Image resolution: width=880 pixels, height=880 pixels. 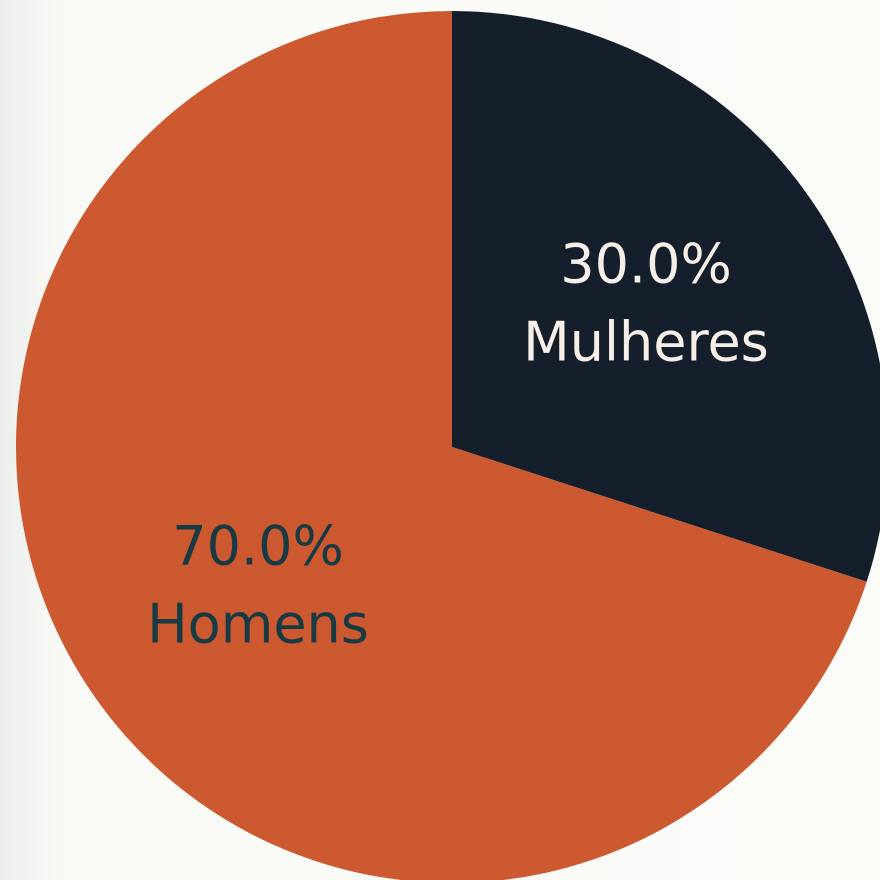 I want to click on slice-category-label: Homens, so click(x=258, y=624).